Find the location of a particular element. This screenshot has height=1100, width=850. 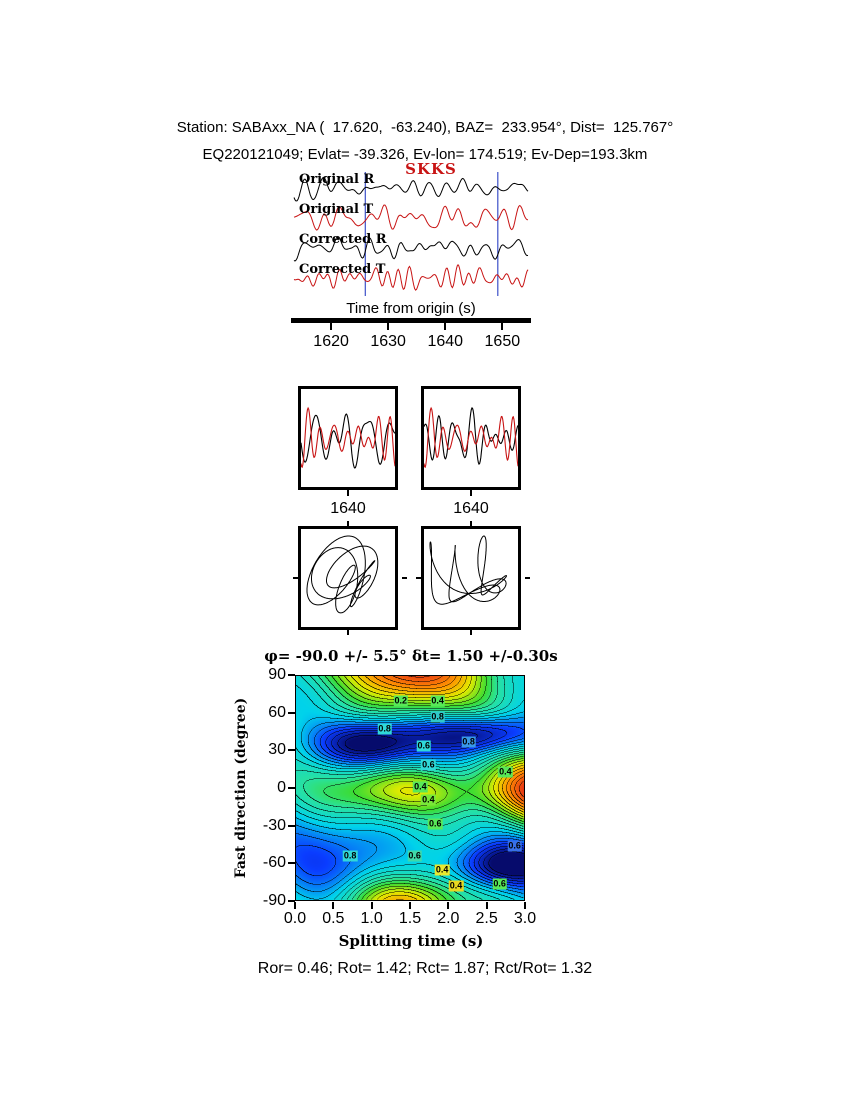

contour-title: φ= -90.0 +/- 5.5° δt= 1.50 +/-0.30s is located at coordinates (411, 656).